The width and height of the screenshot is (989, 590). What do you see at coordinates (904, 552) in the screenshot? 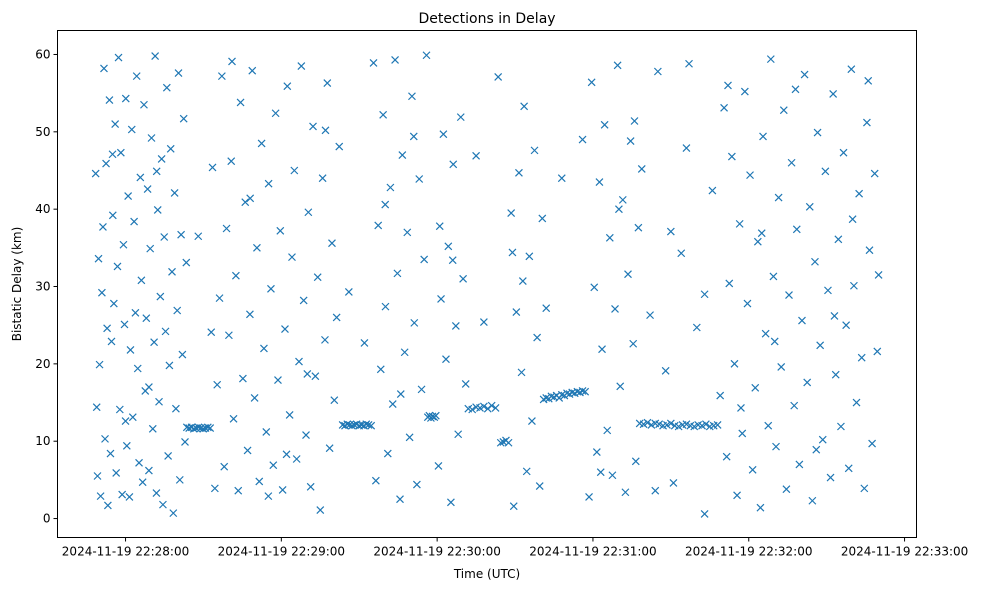
I see `x-tick-label: 2024-11-19 22:33:00` at bounding box center [904, 552].